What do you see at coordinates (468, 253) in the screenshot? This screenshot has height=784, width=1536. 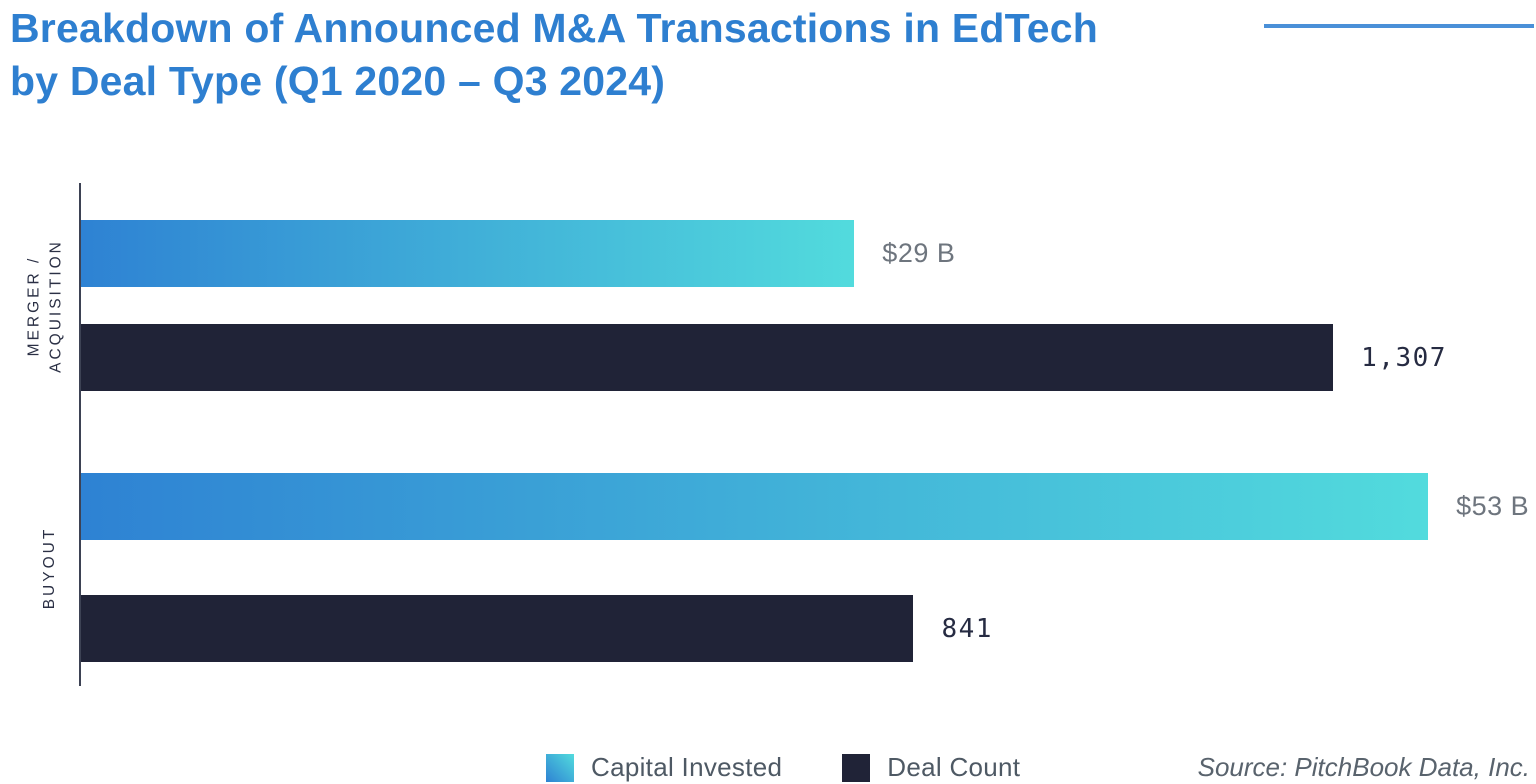 I see `bar-merger-capital-invested` at bounding box center [468, 253].